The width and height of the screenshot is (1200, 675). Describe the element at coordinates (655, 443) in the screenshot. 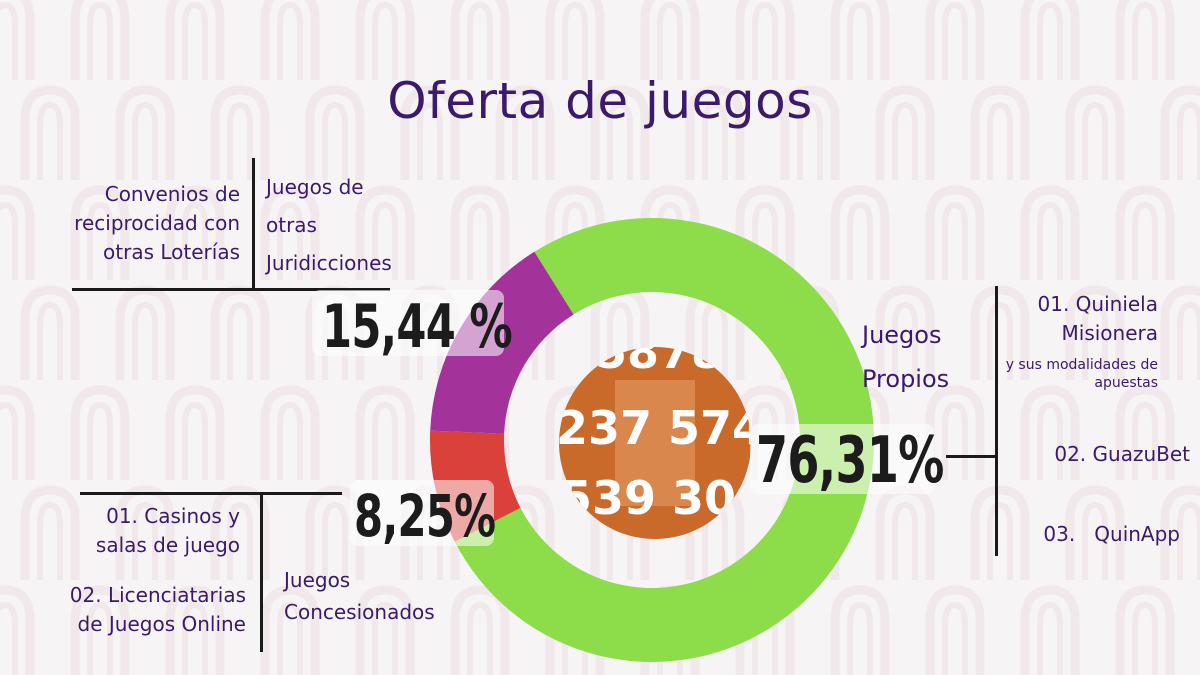

I see `center-highlight` at that location.